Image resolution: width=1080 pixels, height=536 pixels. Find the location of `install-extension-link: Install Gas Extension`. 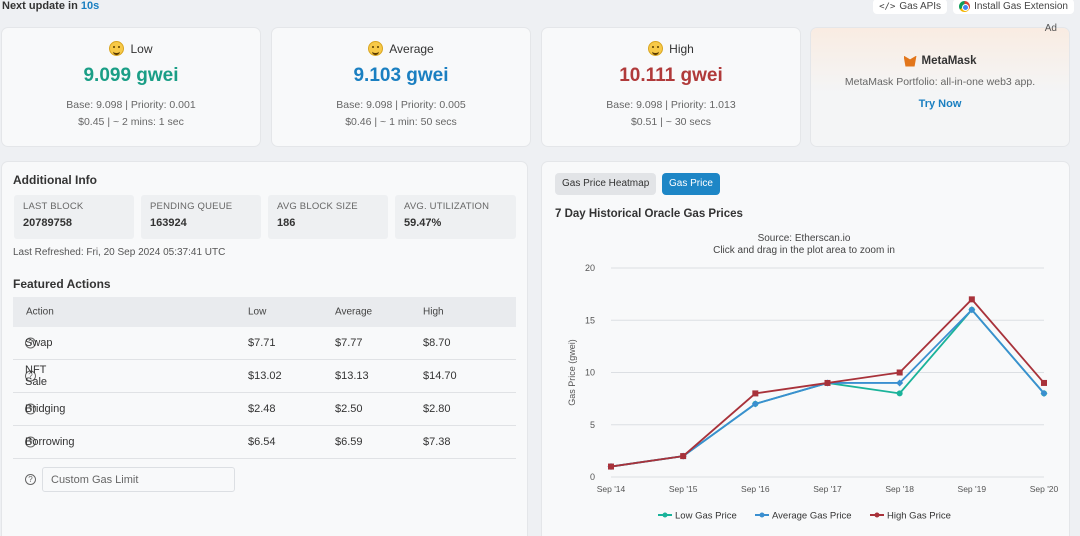

install-extension-link: Install Gas Extension is located at coordinates (1013, 7).